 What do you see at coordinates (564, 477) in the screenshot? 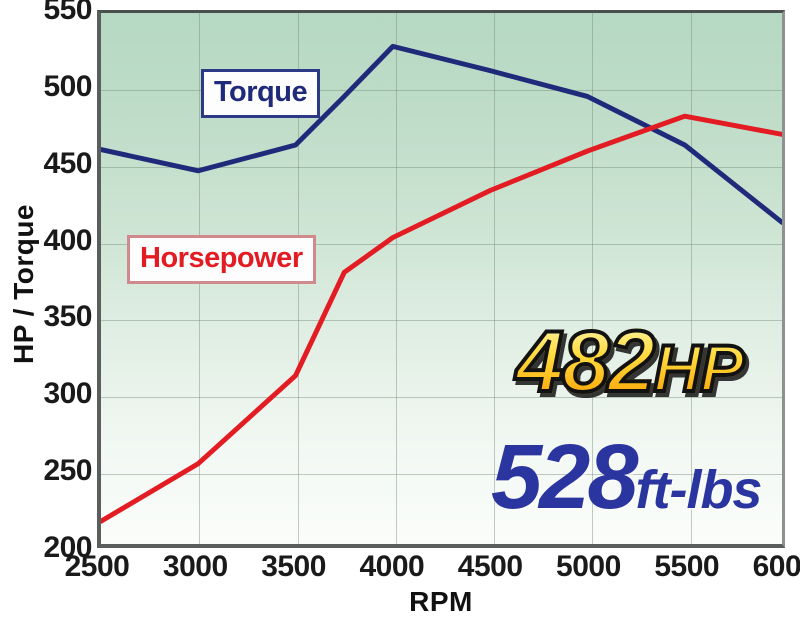
I see `callout-torque-value: 528` at bounding box center [564, 477].